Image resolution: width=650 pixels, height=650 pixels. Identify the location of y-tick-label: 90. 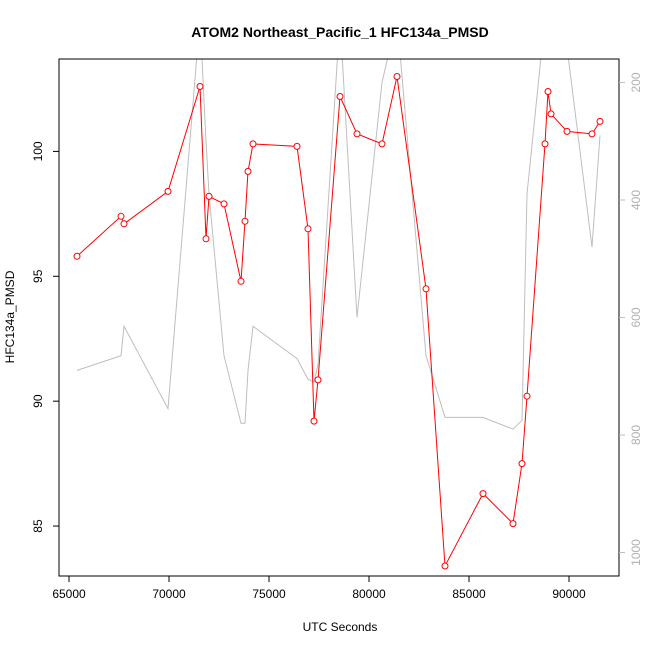
(38, 401).